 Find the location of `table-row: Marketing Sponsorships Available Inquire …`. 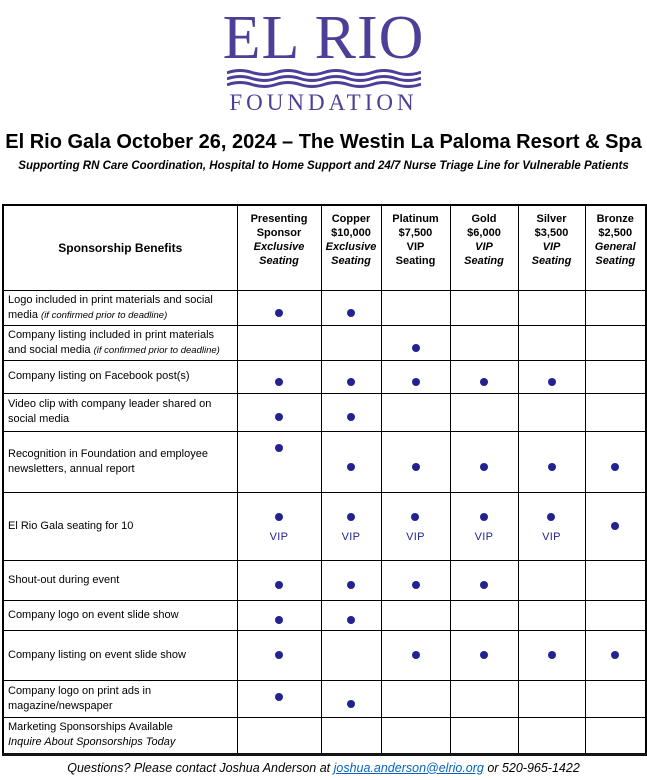

table-row: Marketing Sponsorships Available Inquire … is located at coordinates (324, 735).